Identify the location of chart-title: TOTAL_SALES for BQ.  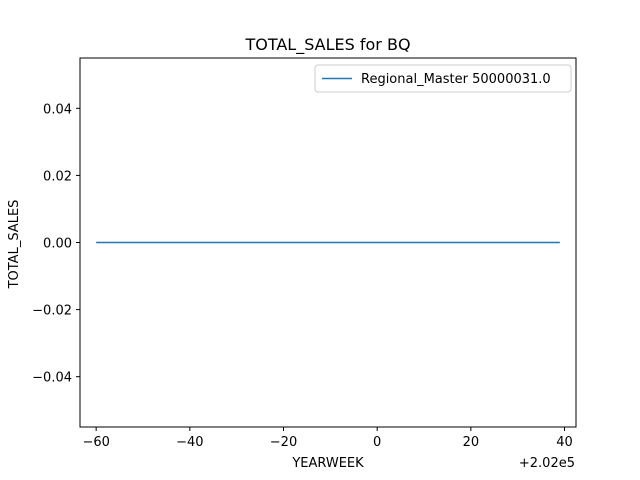
(327, 45).